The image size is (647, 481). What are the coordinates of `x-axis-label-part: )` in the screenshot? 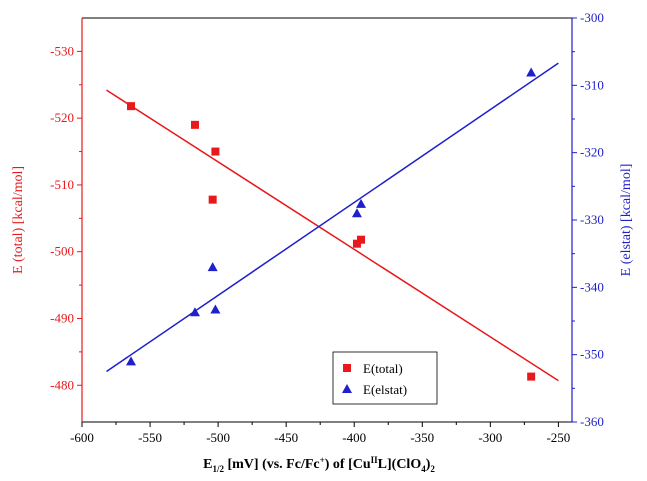 It's located at (428, 464).